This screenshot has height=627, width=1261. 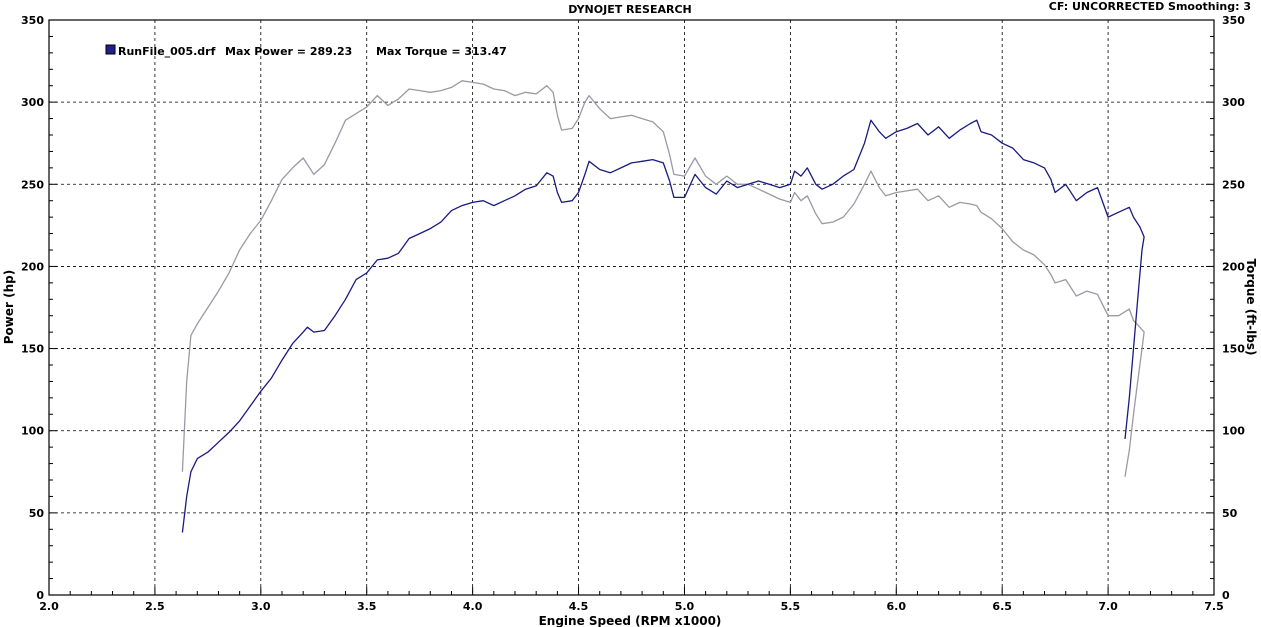 I want to click on x-tick-label: 2.0, so click(x=49, y=606).